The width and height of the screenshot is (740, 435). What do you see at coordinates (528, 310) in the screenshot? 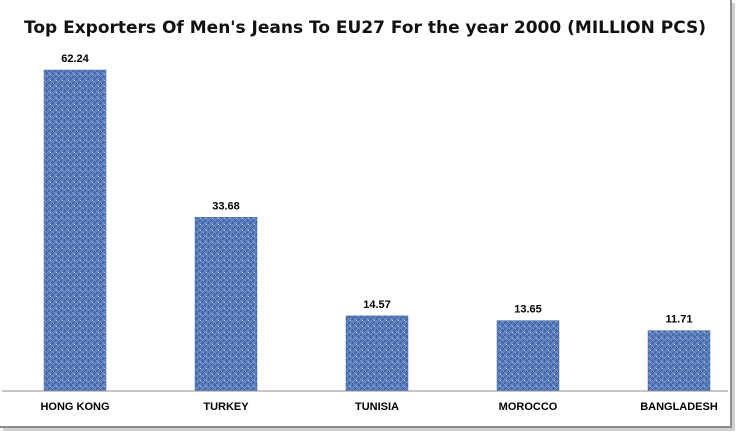
I see `data-label: 13.65` at bounding box center [528, 310].